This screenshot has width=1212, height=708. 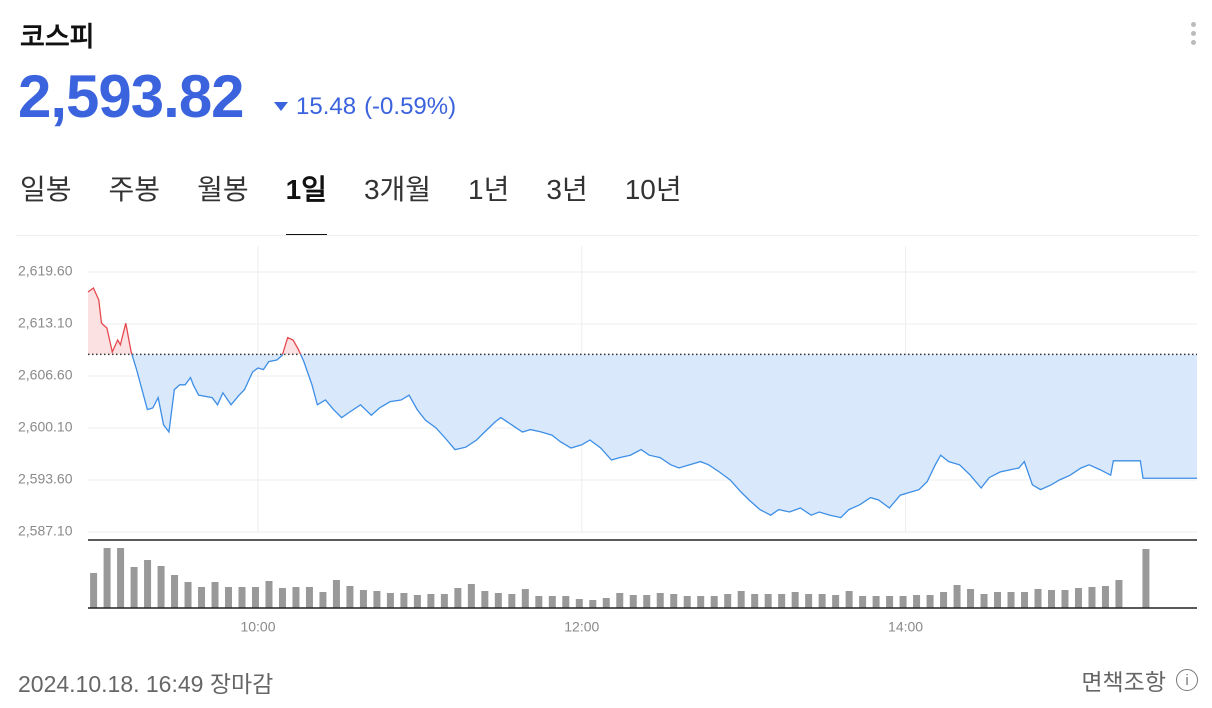 I want to click on y-tick-label: 2,613.10, so click(x=45, y=323).